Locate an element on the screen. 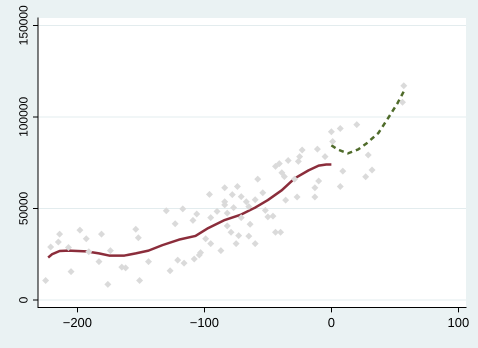 The image size is (478, 348). x-tick-label: −100 is located at coordinates (205, 322).